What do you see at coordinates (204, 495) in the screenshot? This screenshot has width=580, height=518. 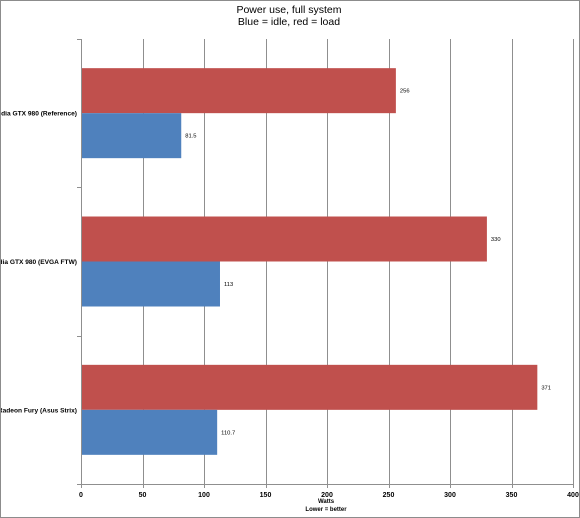 I see `x-tick-label: 100` at bounding box center [204, 495].